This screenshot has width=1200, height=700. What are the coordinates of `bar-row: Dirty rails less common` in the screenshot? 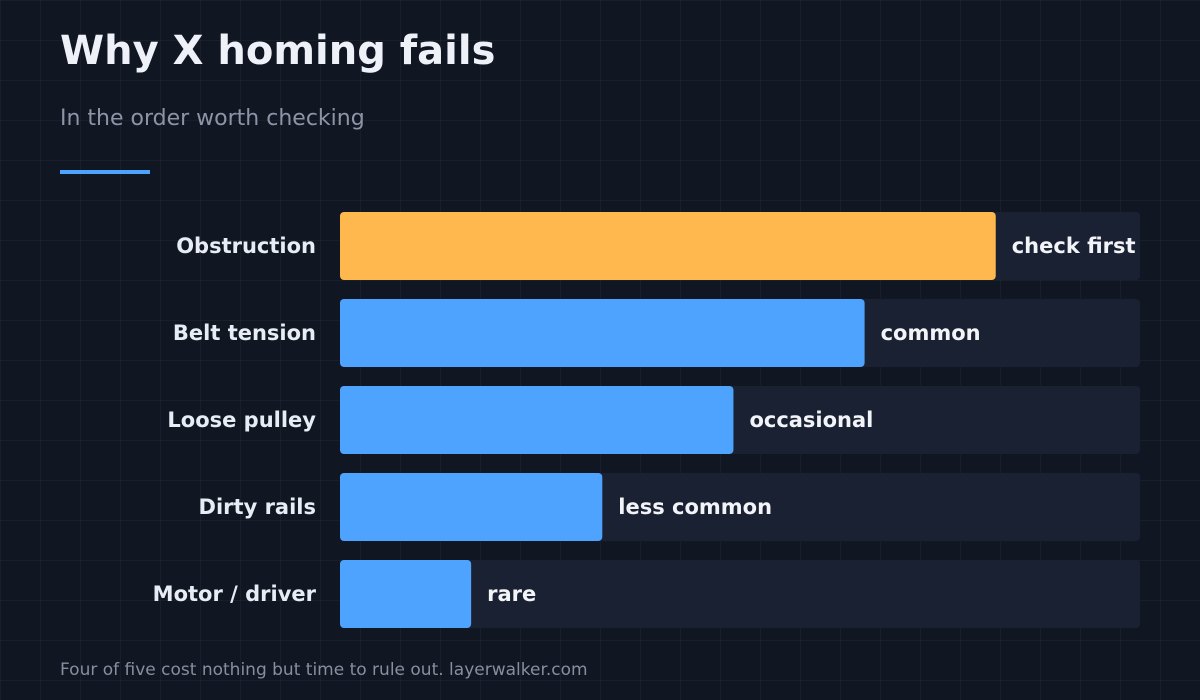 It's located at (669, 507).